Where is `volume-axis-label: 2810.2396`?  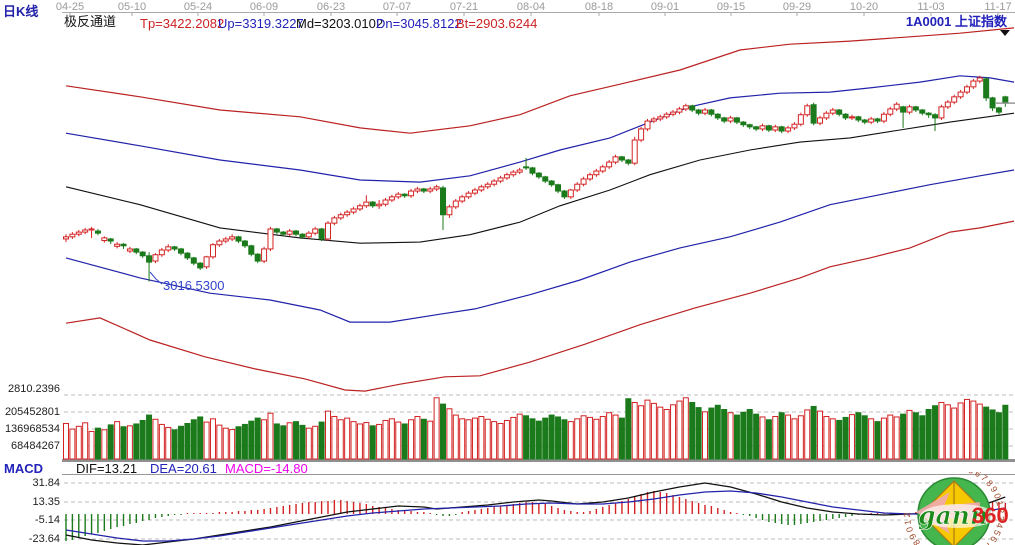 volume-axis-label: 2810.2396 is located at coordinates (34, 389).